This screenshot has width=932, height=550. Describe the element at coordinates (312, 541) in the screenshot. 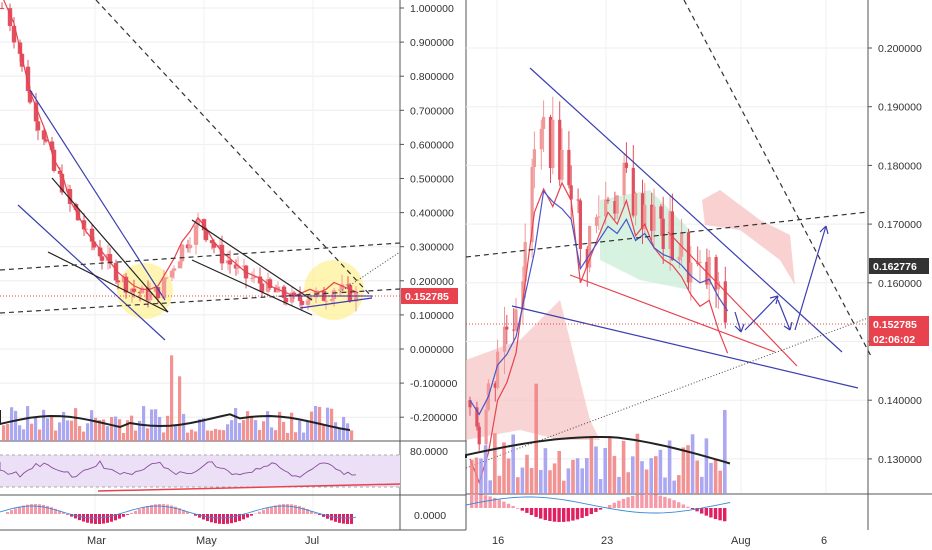

I see `x-tick-label: Jul` at that location.